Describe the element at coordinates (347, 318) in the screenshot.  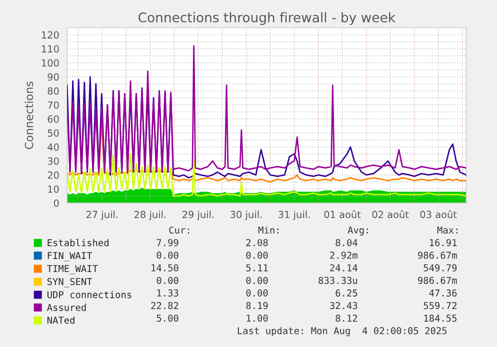
I see `text: 8.12` at that location.